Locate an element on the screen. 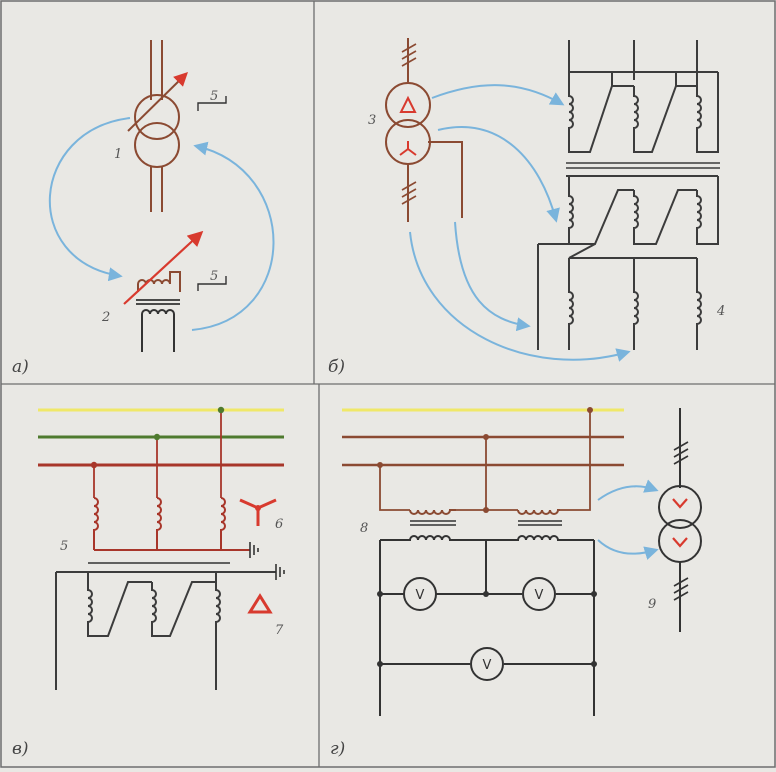  marker-7: 7 is located at coordinates (279, 630).